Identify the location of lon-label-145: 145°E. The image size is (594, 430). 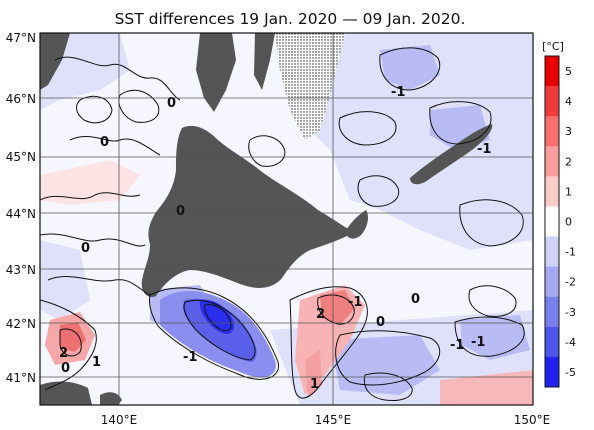
(333, 420).